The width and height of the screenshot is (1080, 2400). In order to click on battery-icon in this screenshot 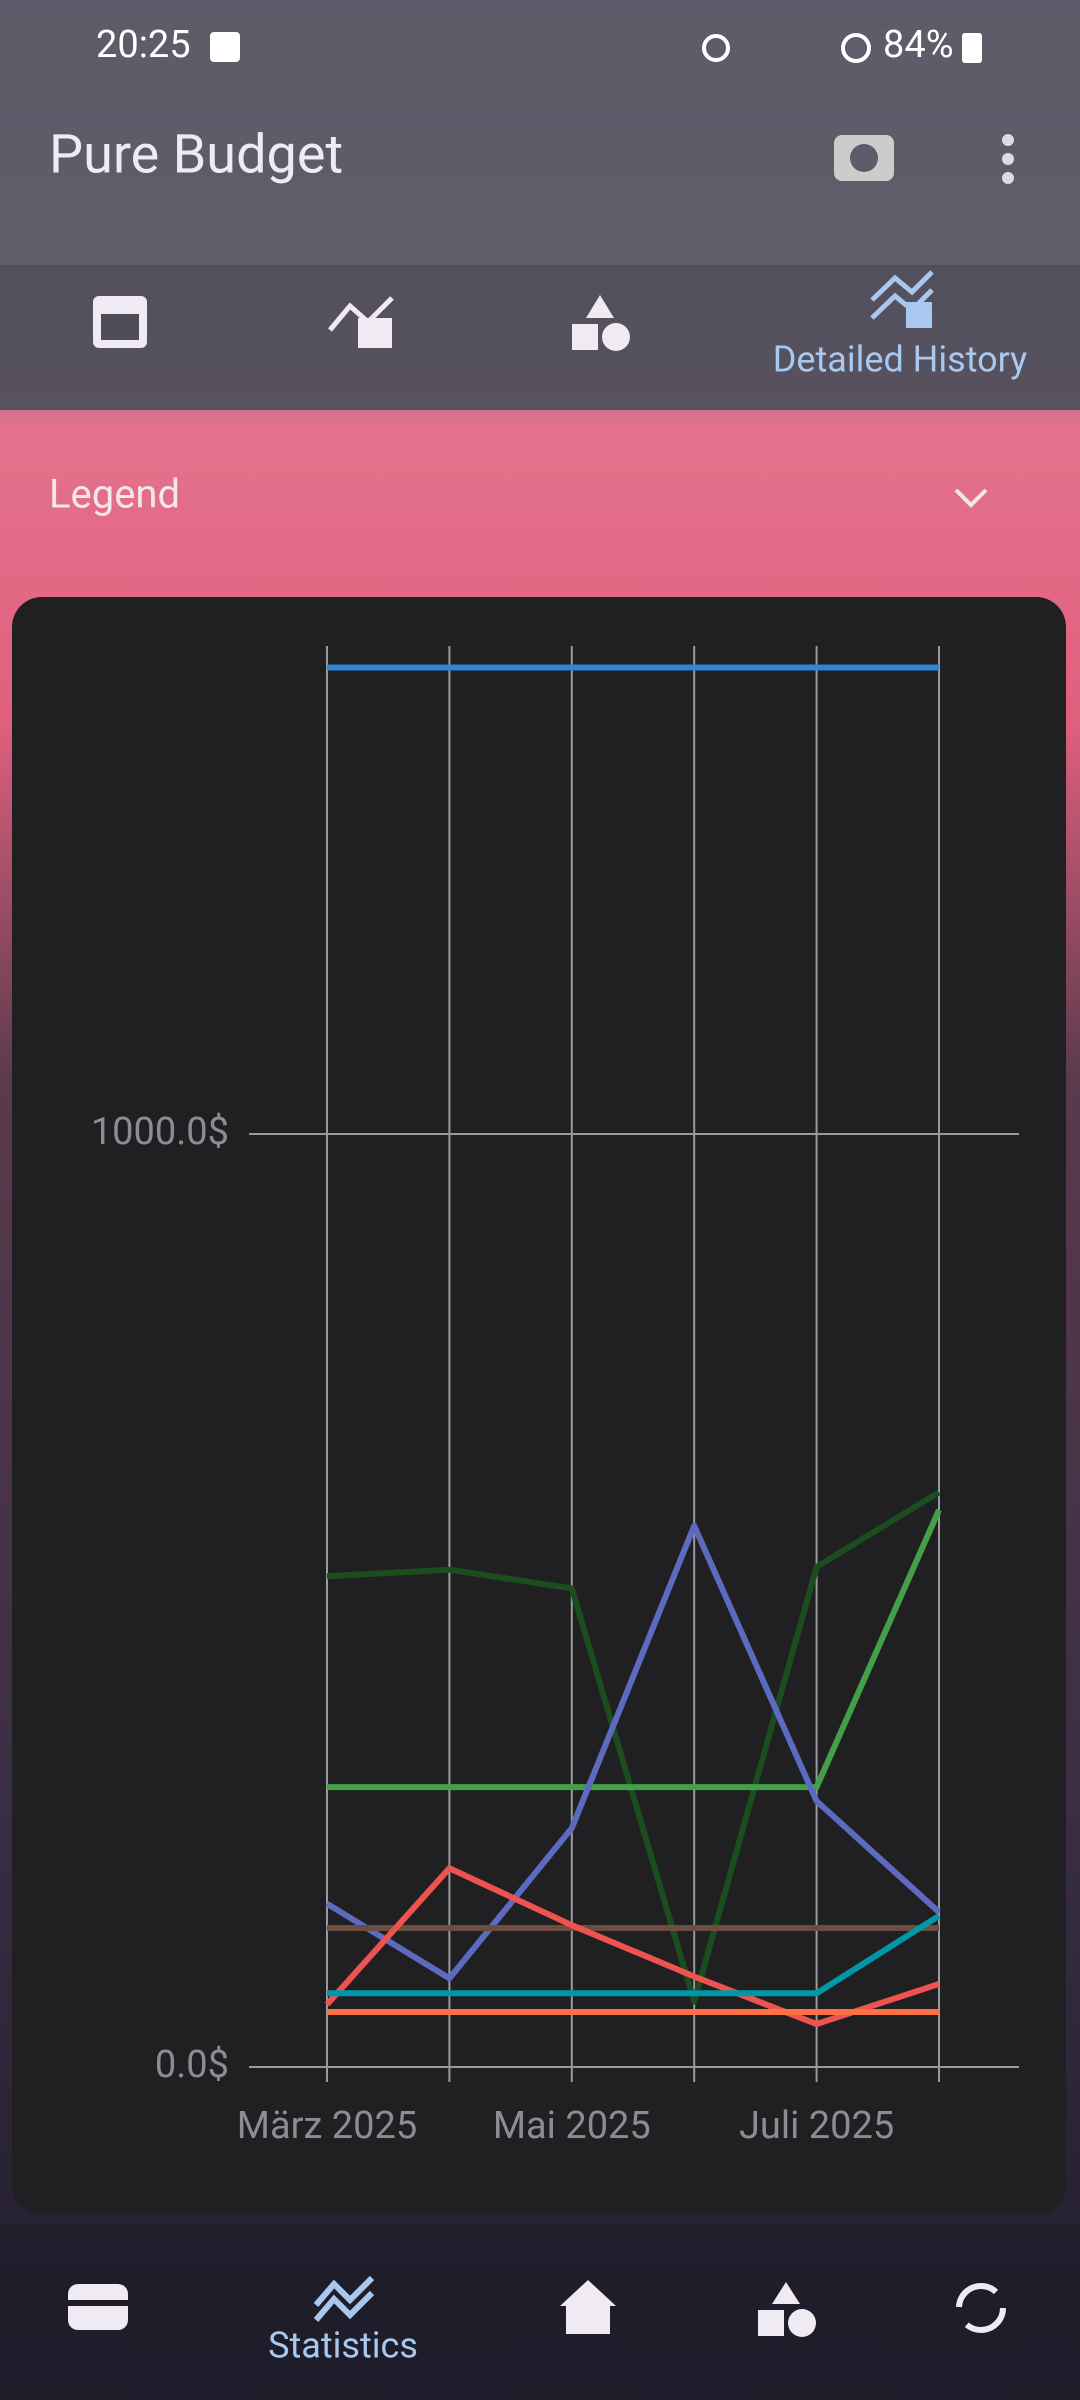, I will do `click(972, 48)`.